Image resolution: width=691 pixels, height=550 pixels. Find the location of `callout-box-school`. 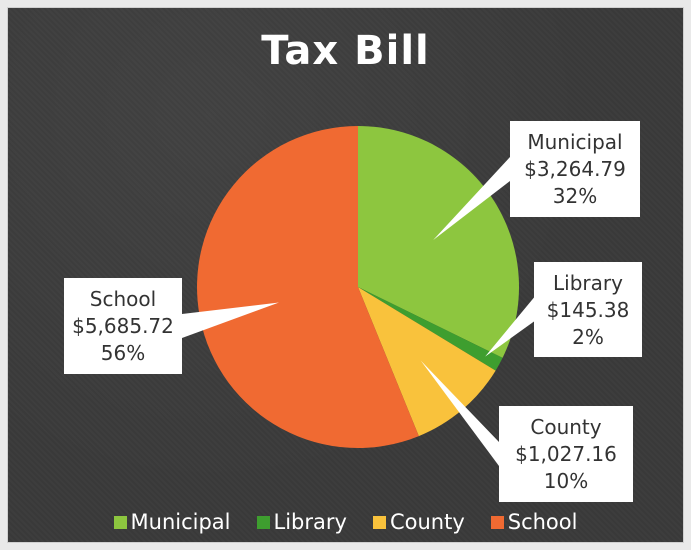

callout-box-school is located at coordinates (123, 326).